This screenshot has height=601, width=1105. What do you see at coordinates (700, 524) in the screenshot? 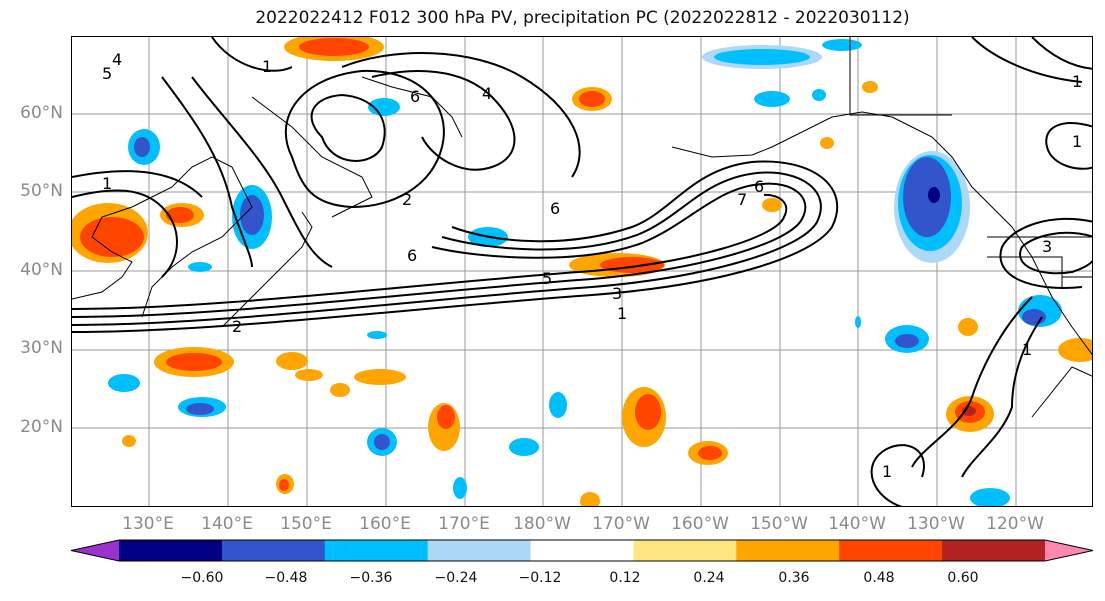
I see `lon-label: 160°W` at bounding box center [700, 524].